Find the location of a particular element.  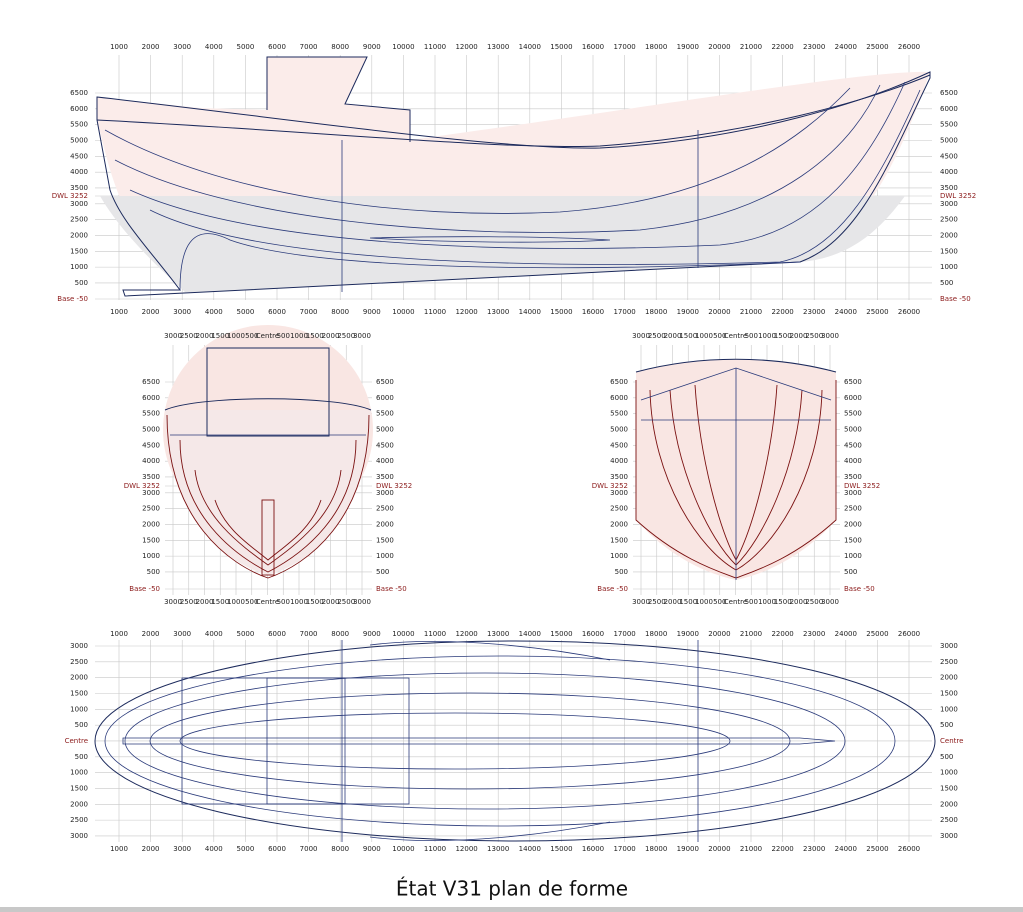

x-tick-label: 17000 is located at coordinates (624, 47).